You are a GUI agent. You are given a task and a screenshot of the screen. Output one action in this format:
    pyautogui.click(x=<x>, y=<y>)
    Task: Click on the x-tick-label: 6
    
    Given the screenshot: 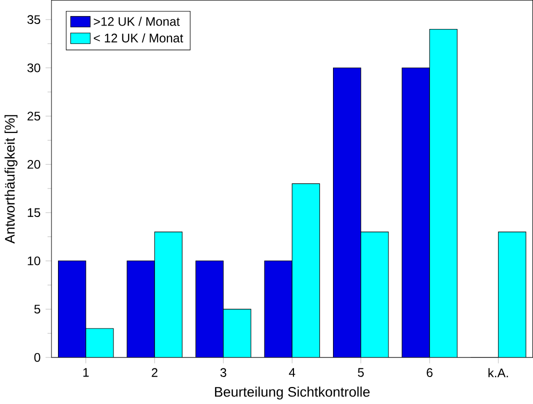 What is the action you would take?
    pyautogui.click(x=429, y=372)
    